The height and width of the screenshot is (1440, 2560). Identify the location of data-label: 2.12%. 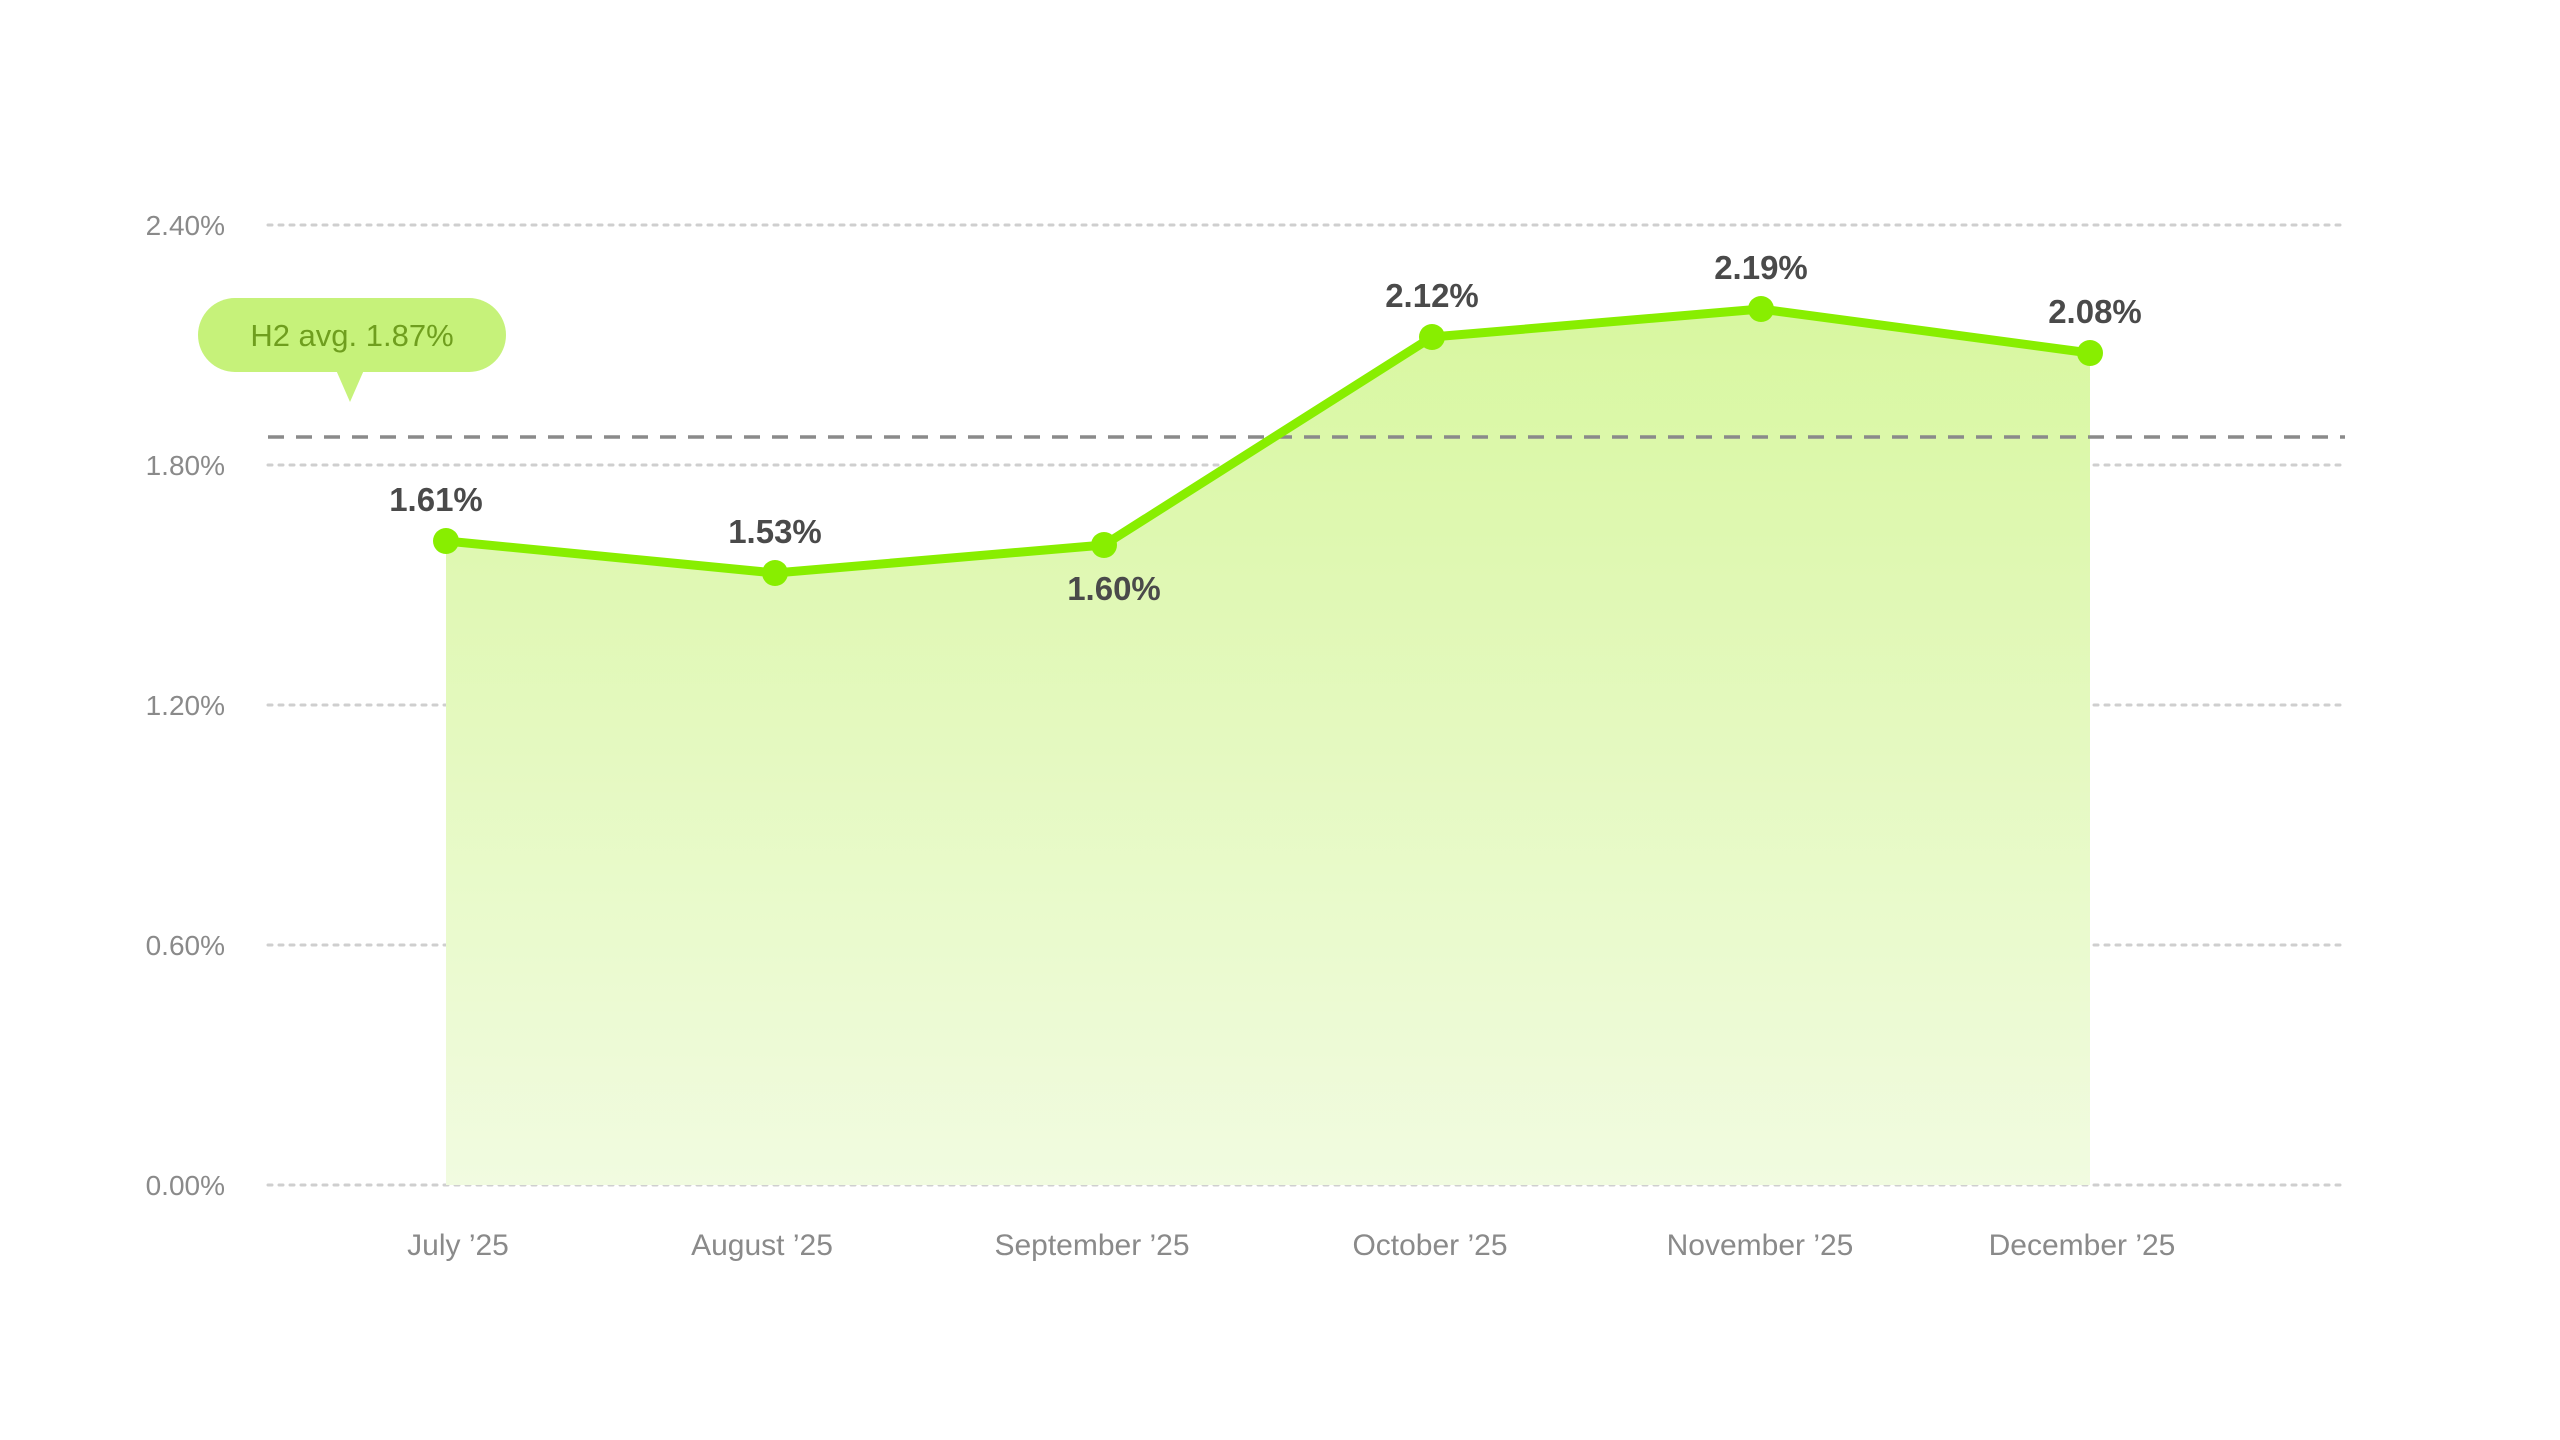
(1432, 295).